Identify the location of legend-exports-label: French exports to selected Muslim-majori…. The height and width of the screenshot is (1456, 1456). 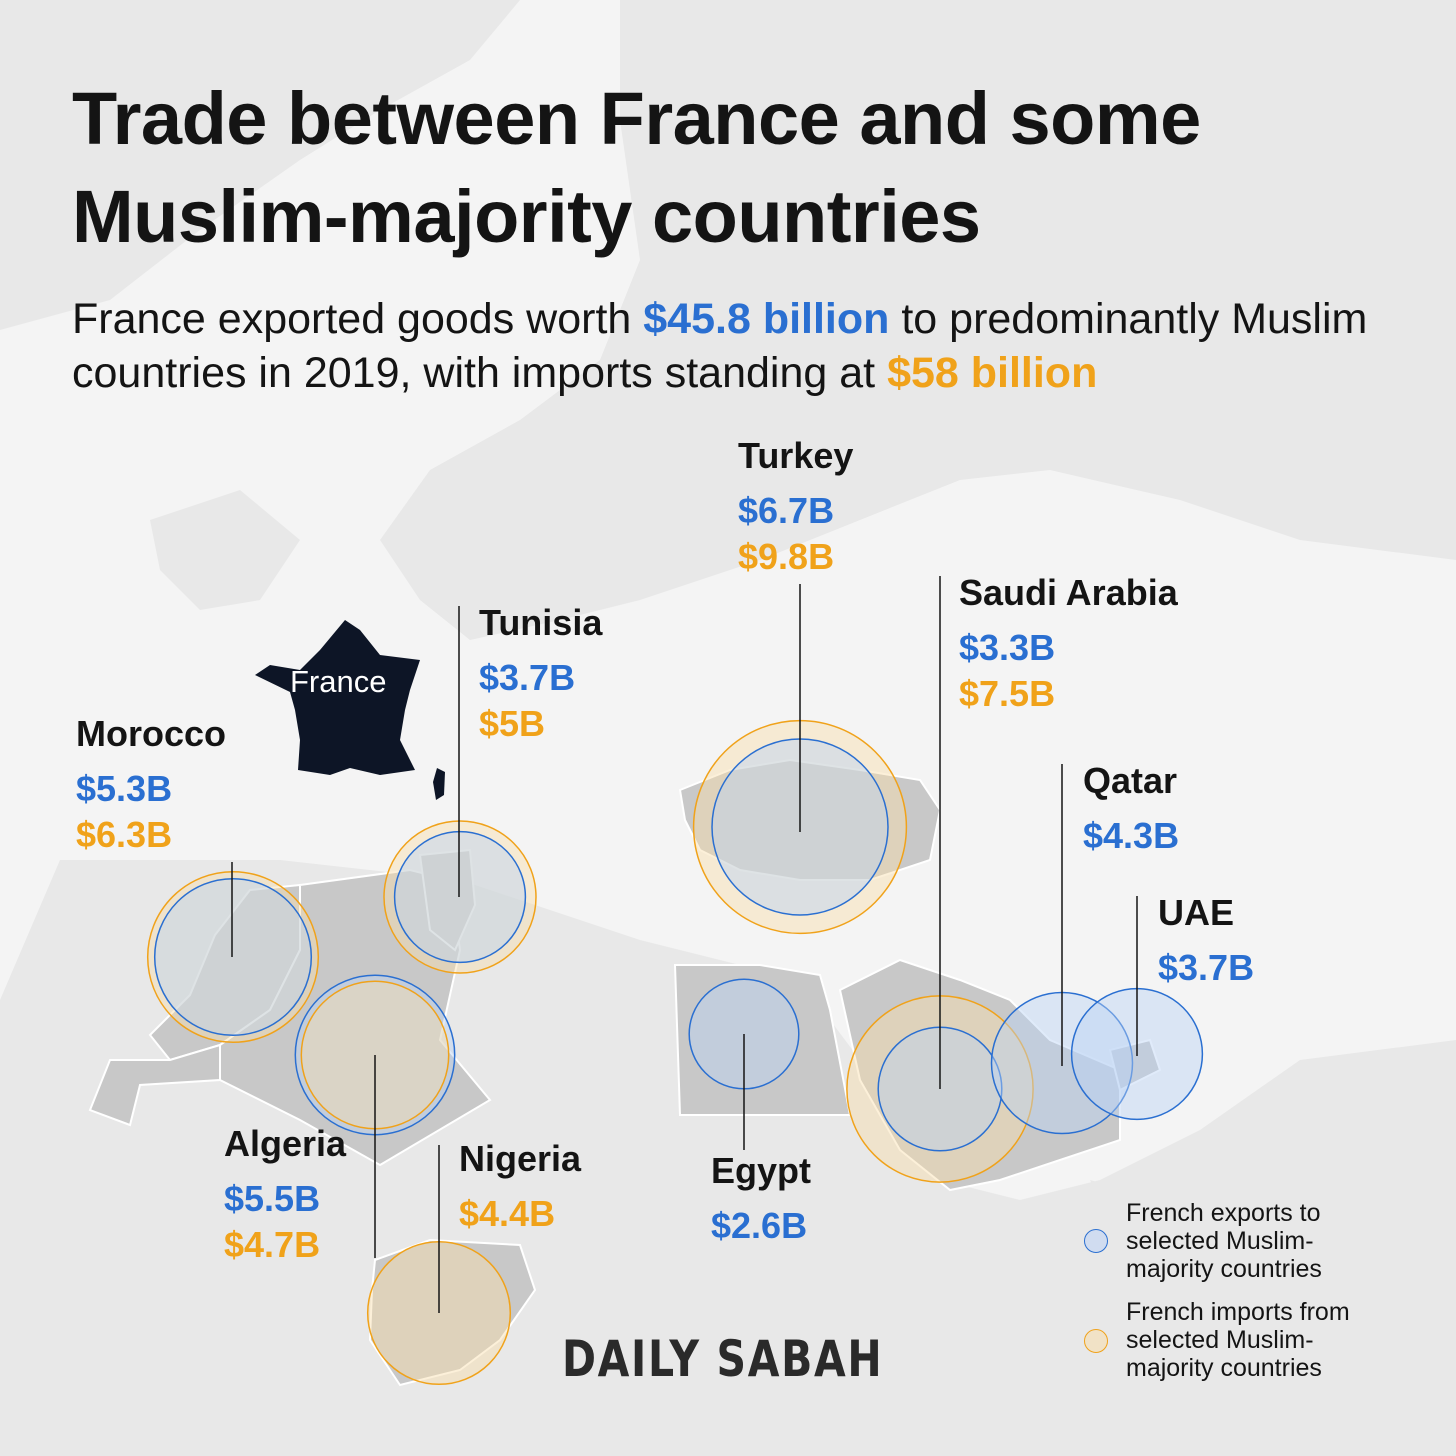
(1224, 1241).